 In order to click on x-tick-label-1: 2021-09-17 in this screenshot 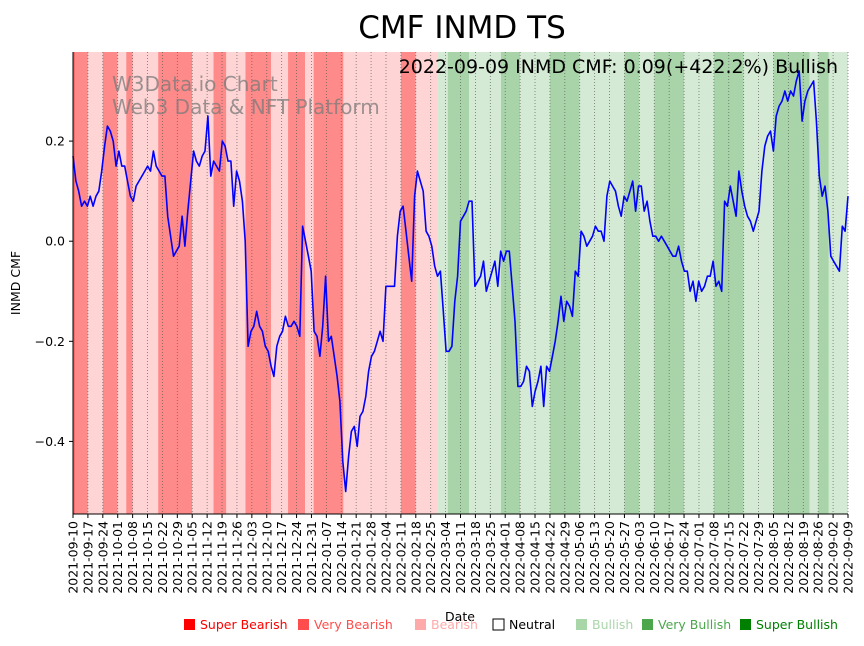, I will do `click(87, 557)`.